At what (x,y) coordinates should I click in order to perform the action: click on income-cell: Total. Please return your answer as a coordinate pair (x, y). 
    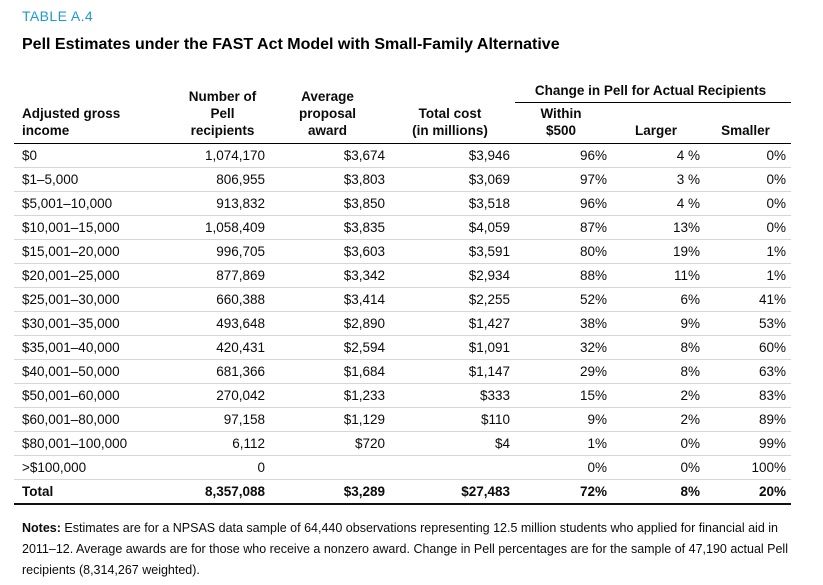
    Looking at the image, I should click on (97, 492).